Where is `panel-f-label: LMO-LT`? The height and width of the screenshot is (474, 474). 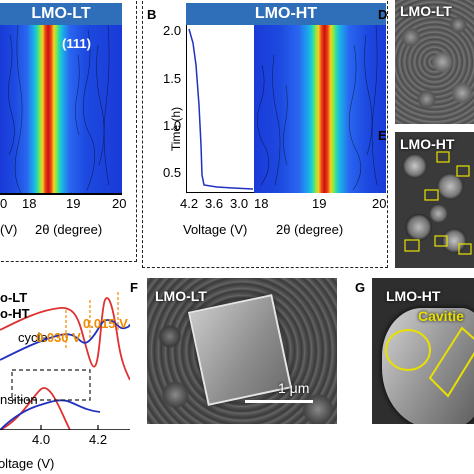
panel-f-label: LMO-LT is located at coordinates (181, 296).